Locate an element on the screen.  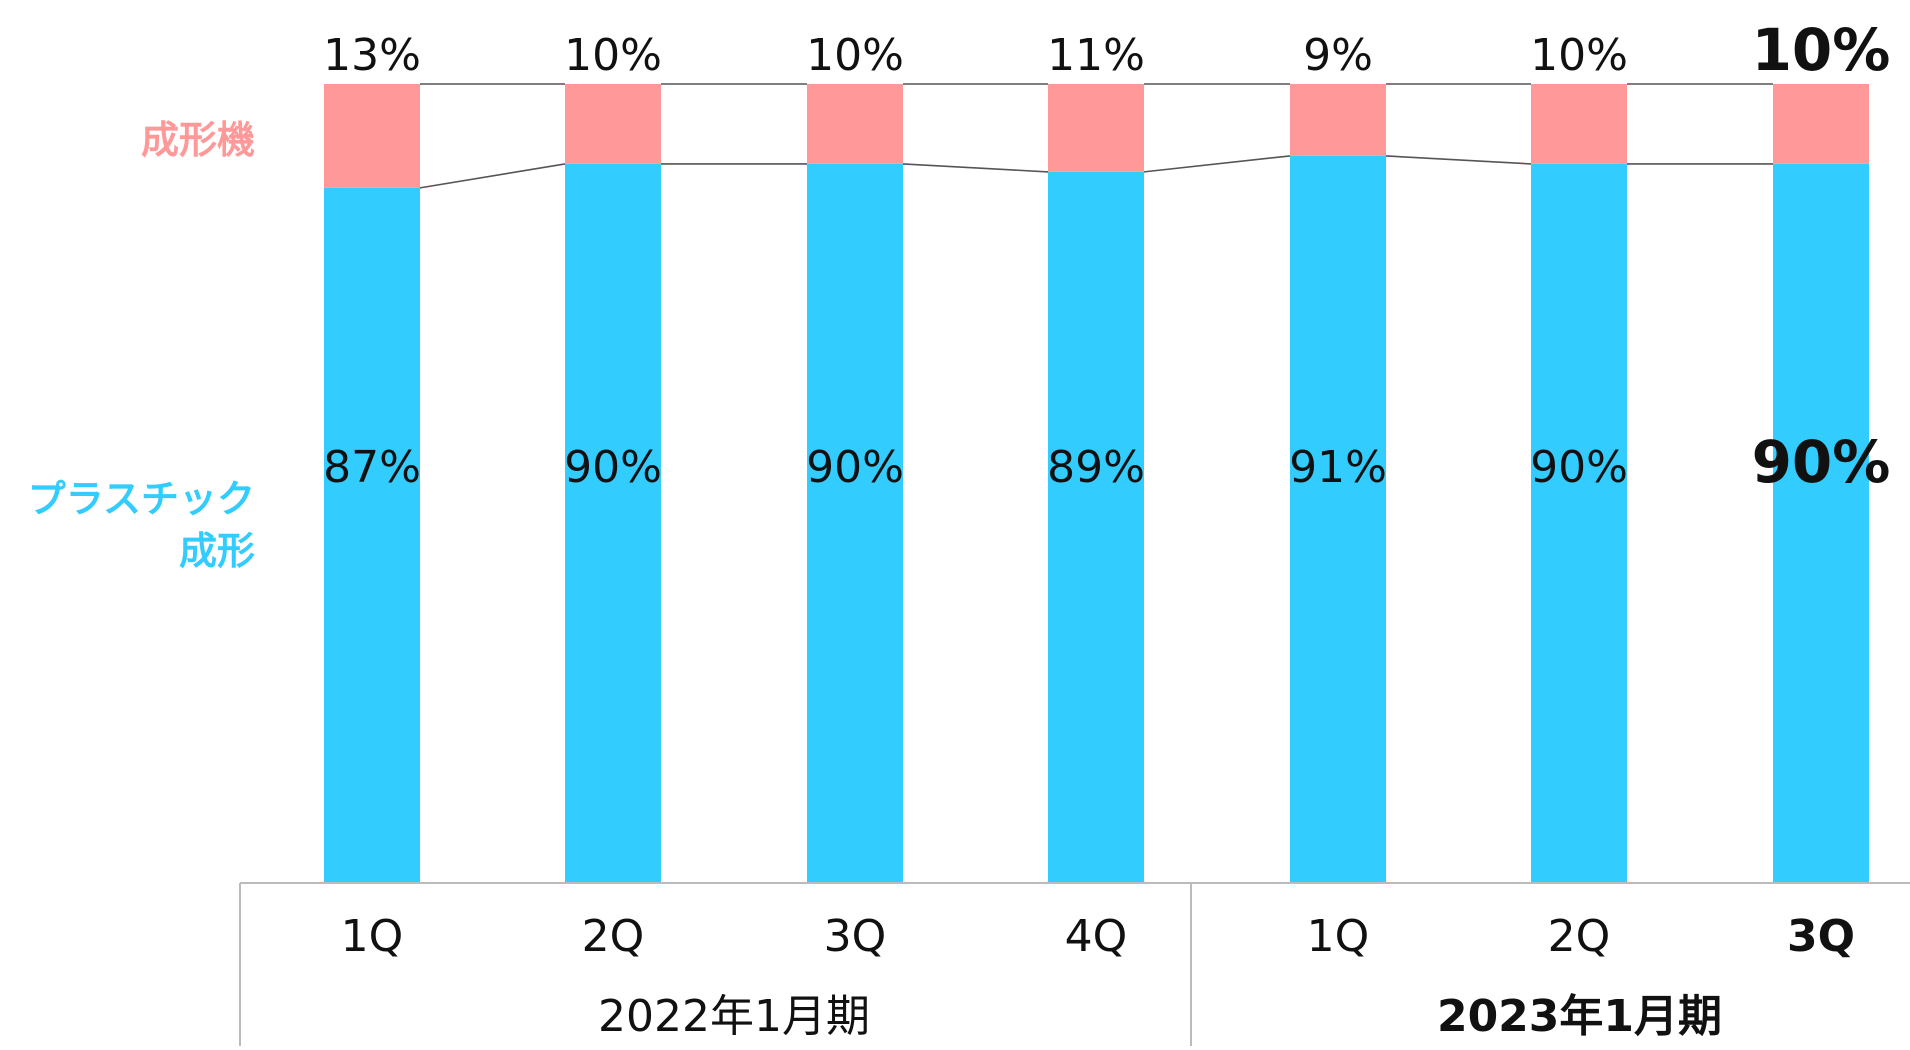
legend-label-plastic-line: 成形 is located at coordinates (217, 551).